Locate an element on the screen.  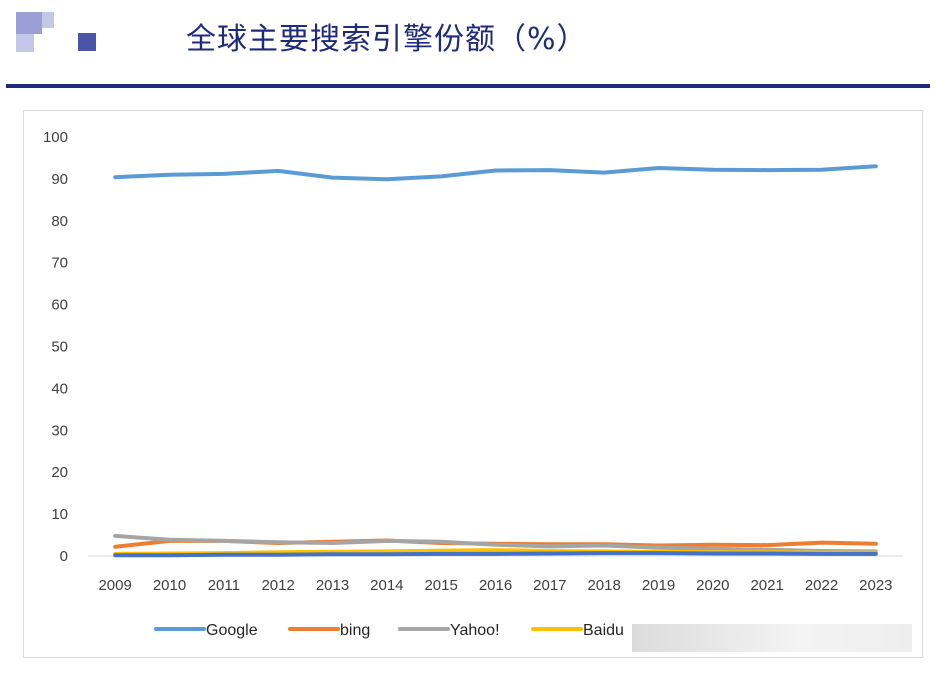
y-tick-label: 60 is located at coordinates (59, 305).